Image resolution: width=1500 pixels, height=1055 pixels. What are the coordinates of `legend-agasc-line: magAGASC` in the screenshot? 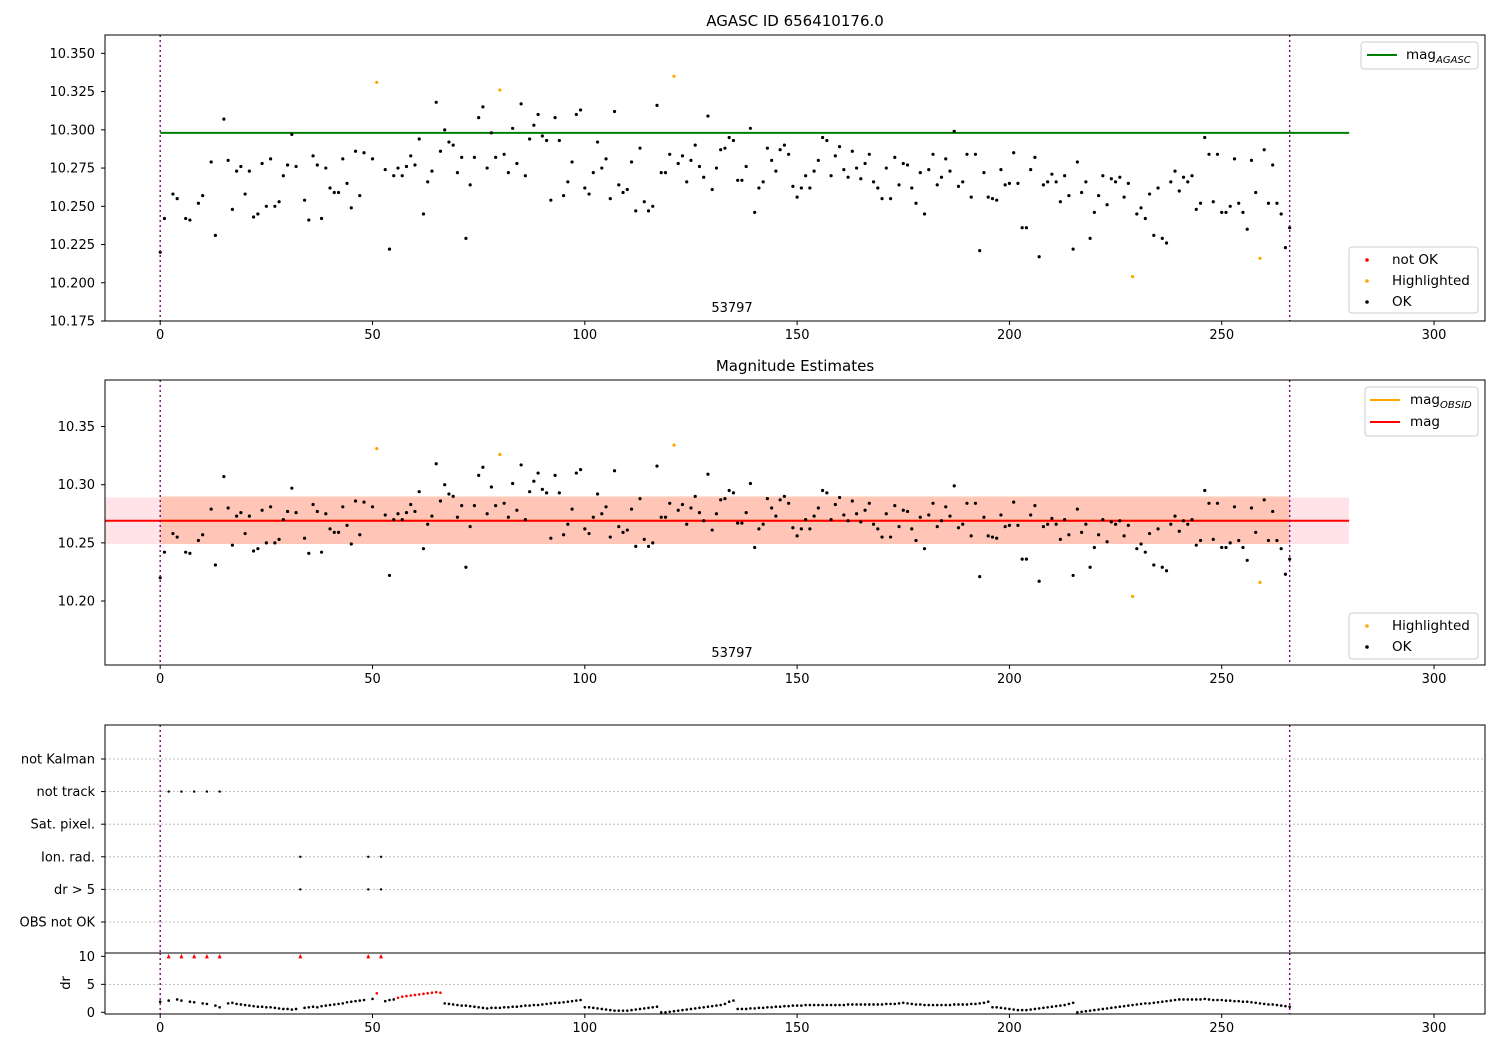 It's located at (1419, 55).